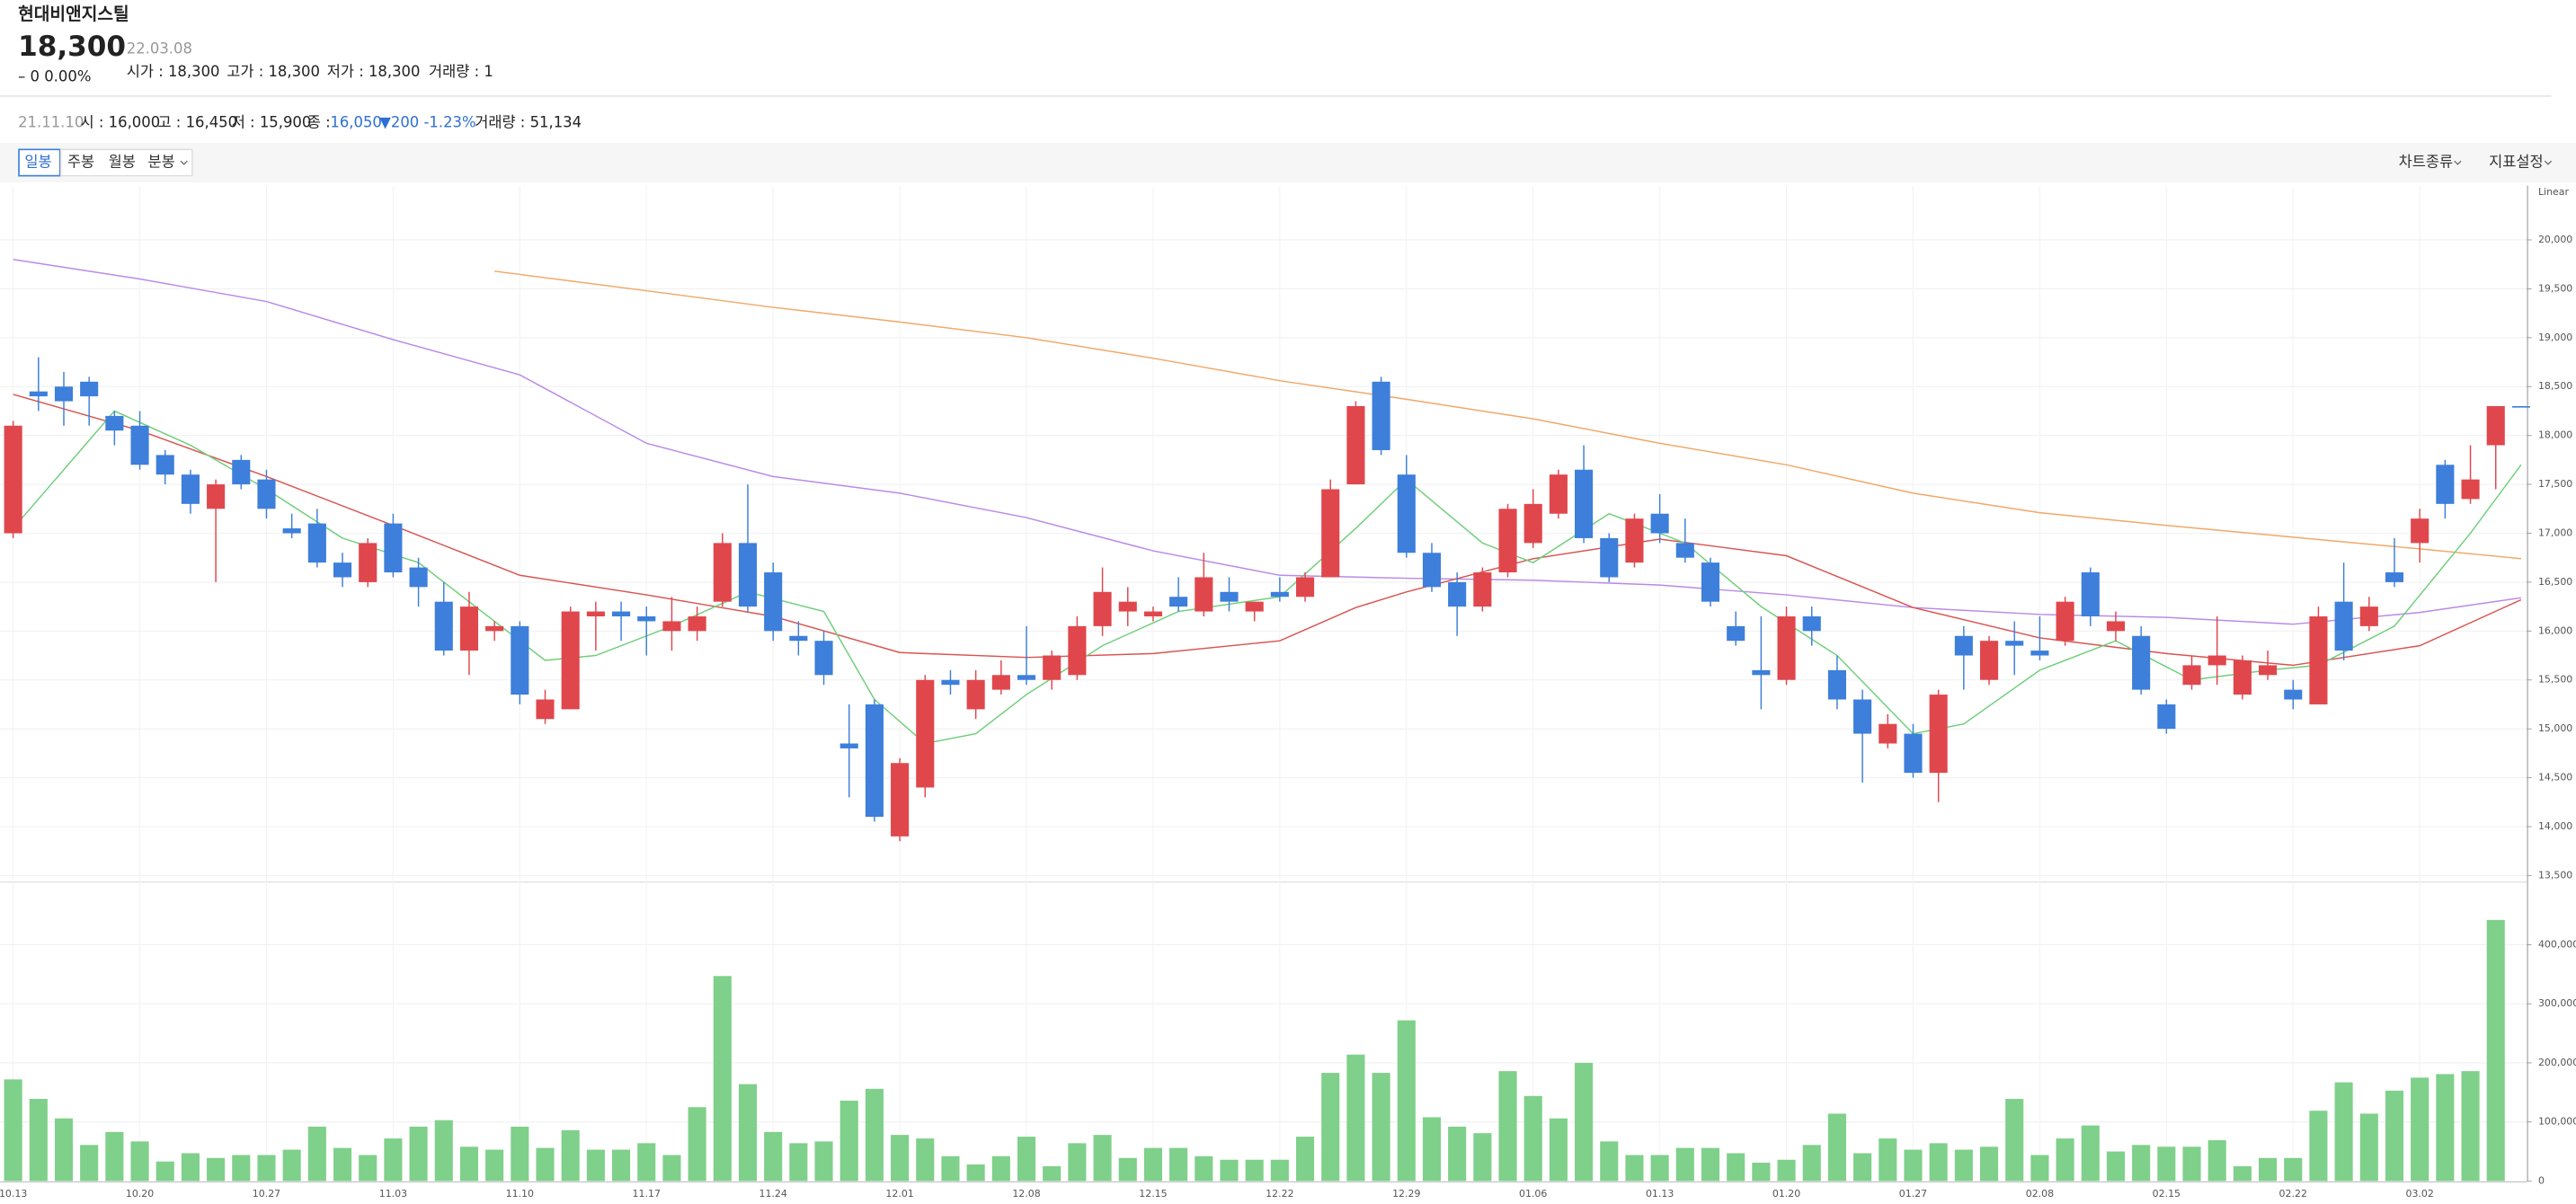 Image resolution: width=2576 pixels, height=1204 pixels. Describe the element at coordinates (72, 47) in the screenshot. I see `current-price: 18,300` at that location.